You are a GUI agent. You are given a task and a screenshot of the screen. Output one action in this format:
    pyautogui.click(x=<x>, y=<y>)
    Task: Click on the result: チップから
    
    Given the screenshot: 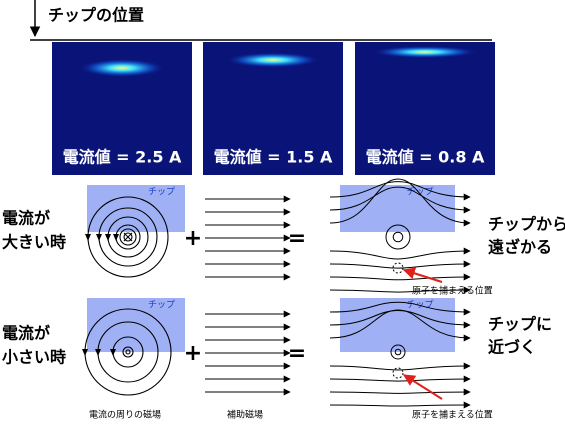 What is the action you would take?
    pyautogui.click(x=526, y=224)
    